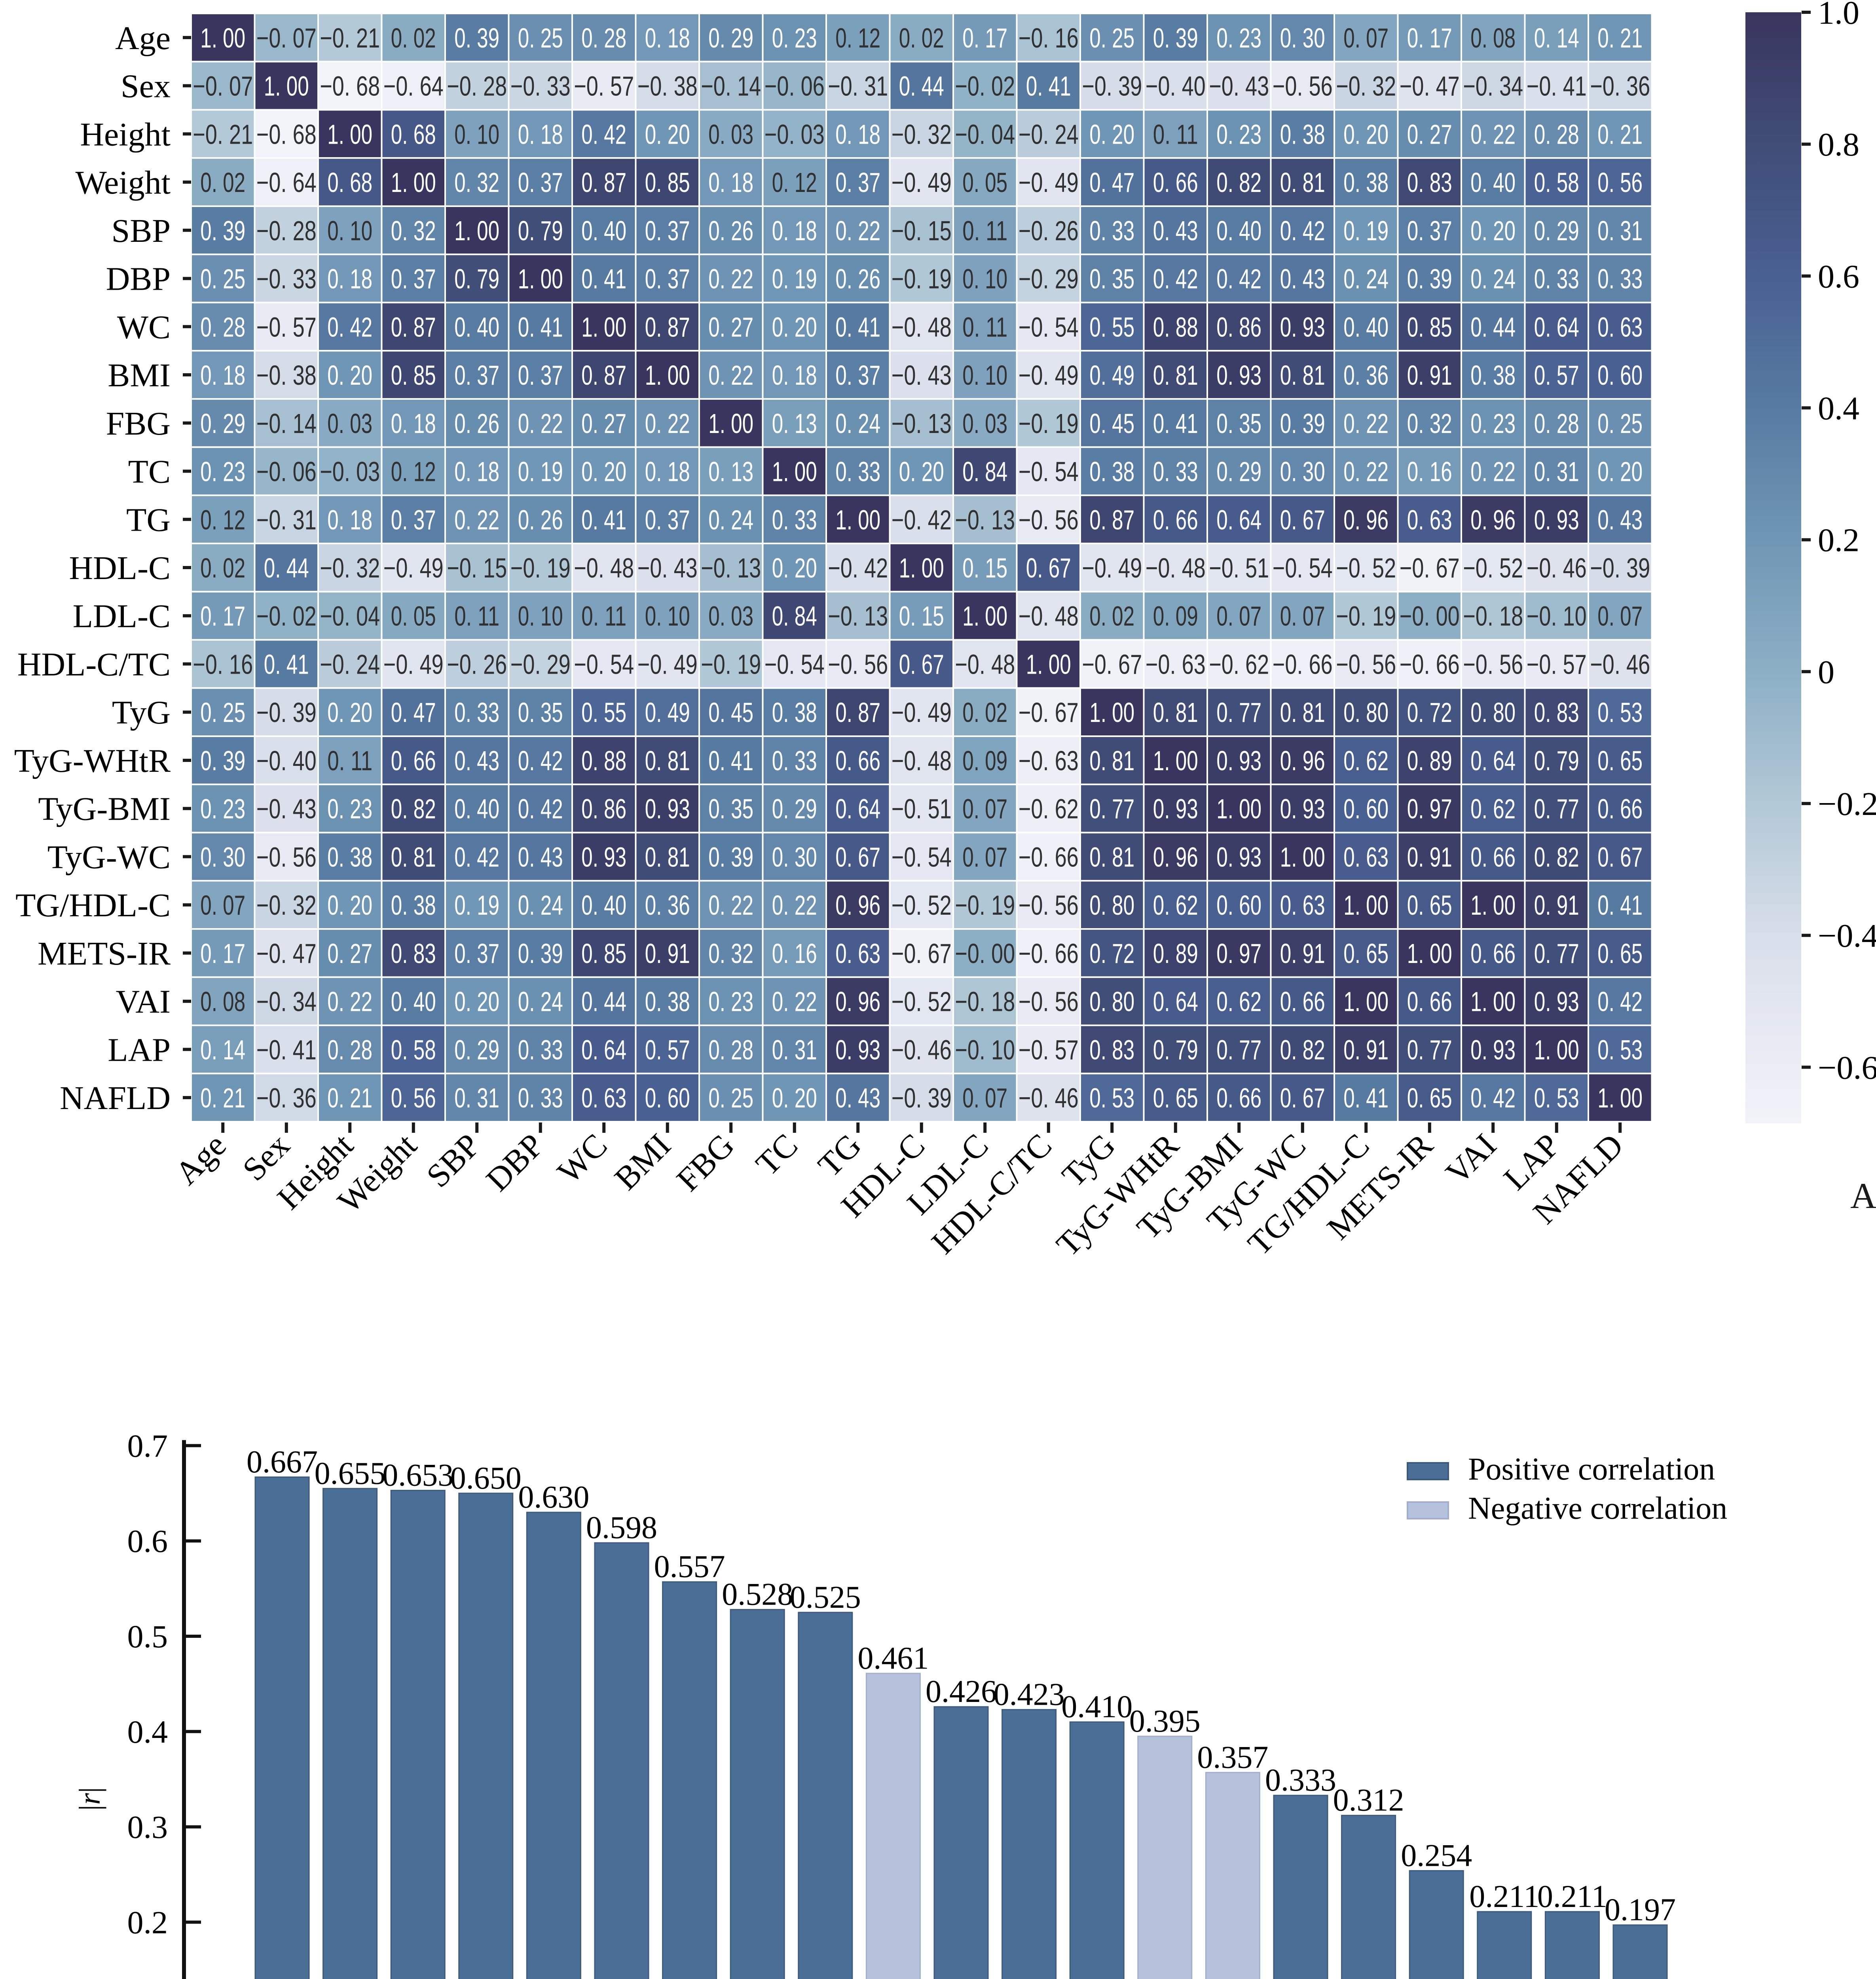 The height and width of the screenshot is (1979, 1876). What do you see at coordinates (621, 1527) in the screenshot?
I see `svg-text: 0.598` at bounding box center [621, 1527].